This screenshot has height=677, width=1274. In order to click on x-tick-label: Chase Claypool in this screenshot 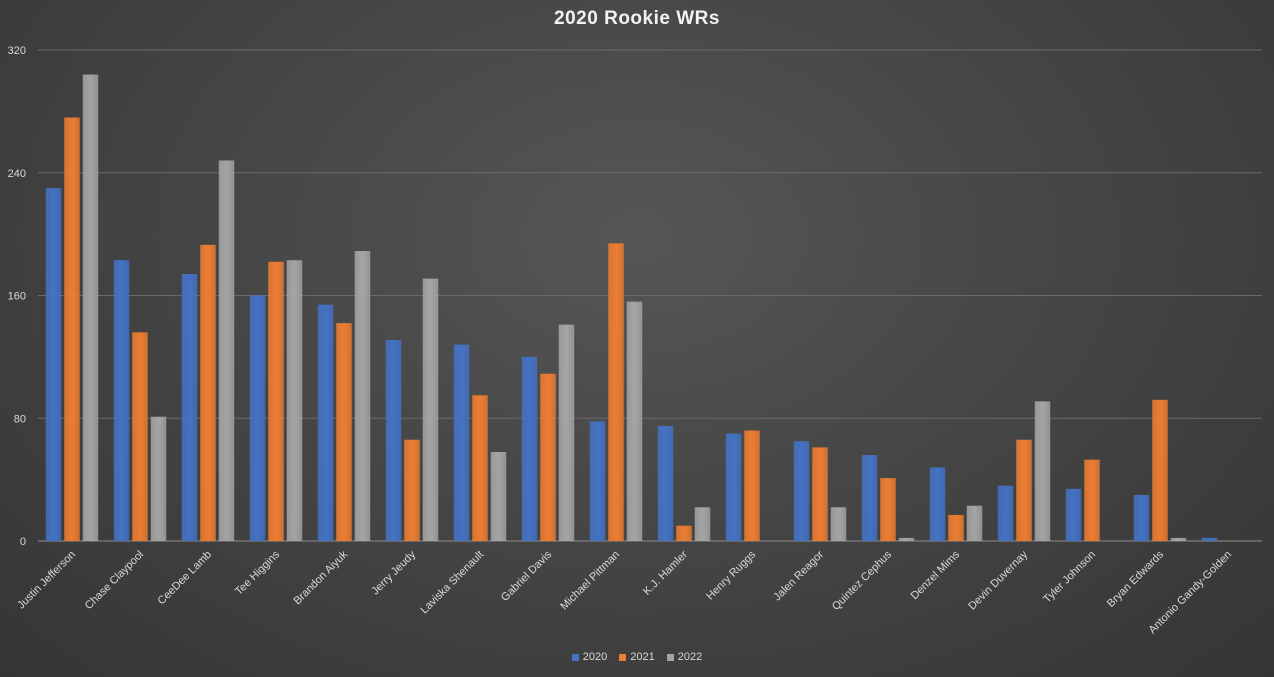, I will do `click(114, 580)`.